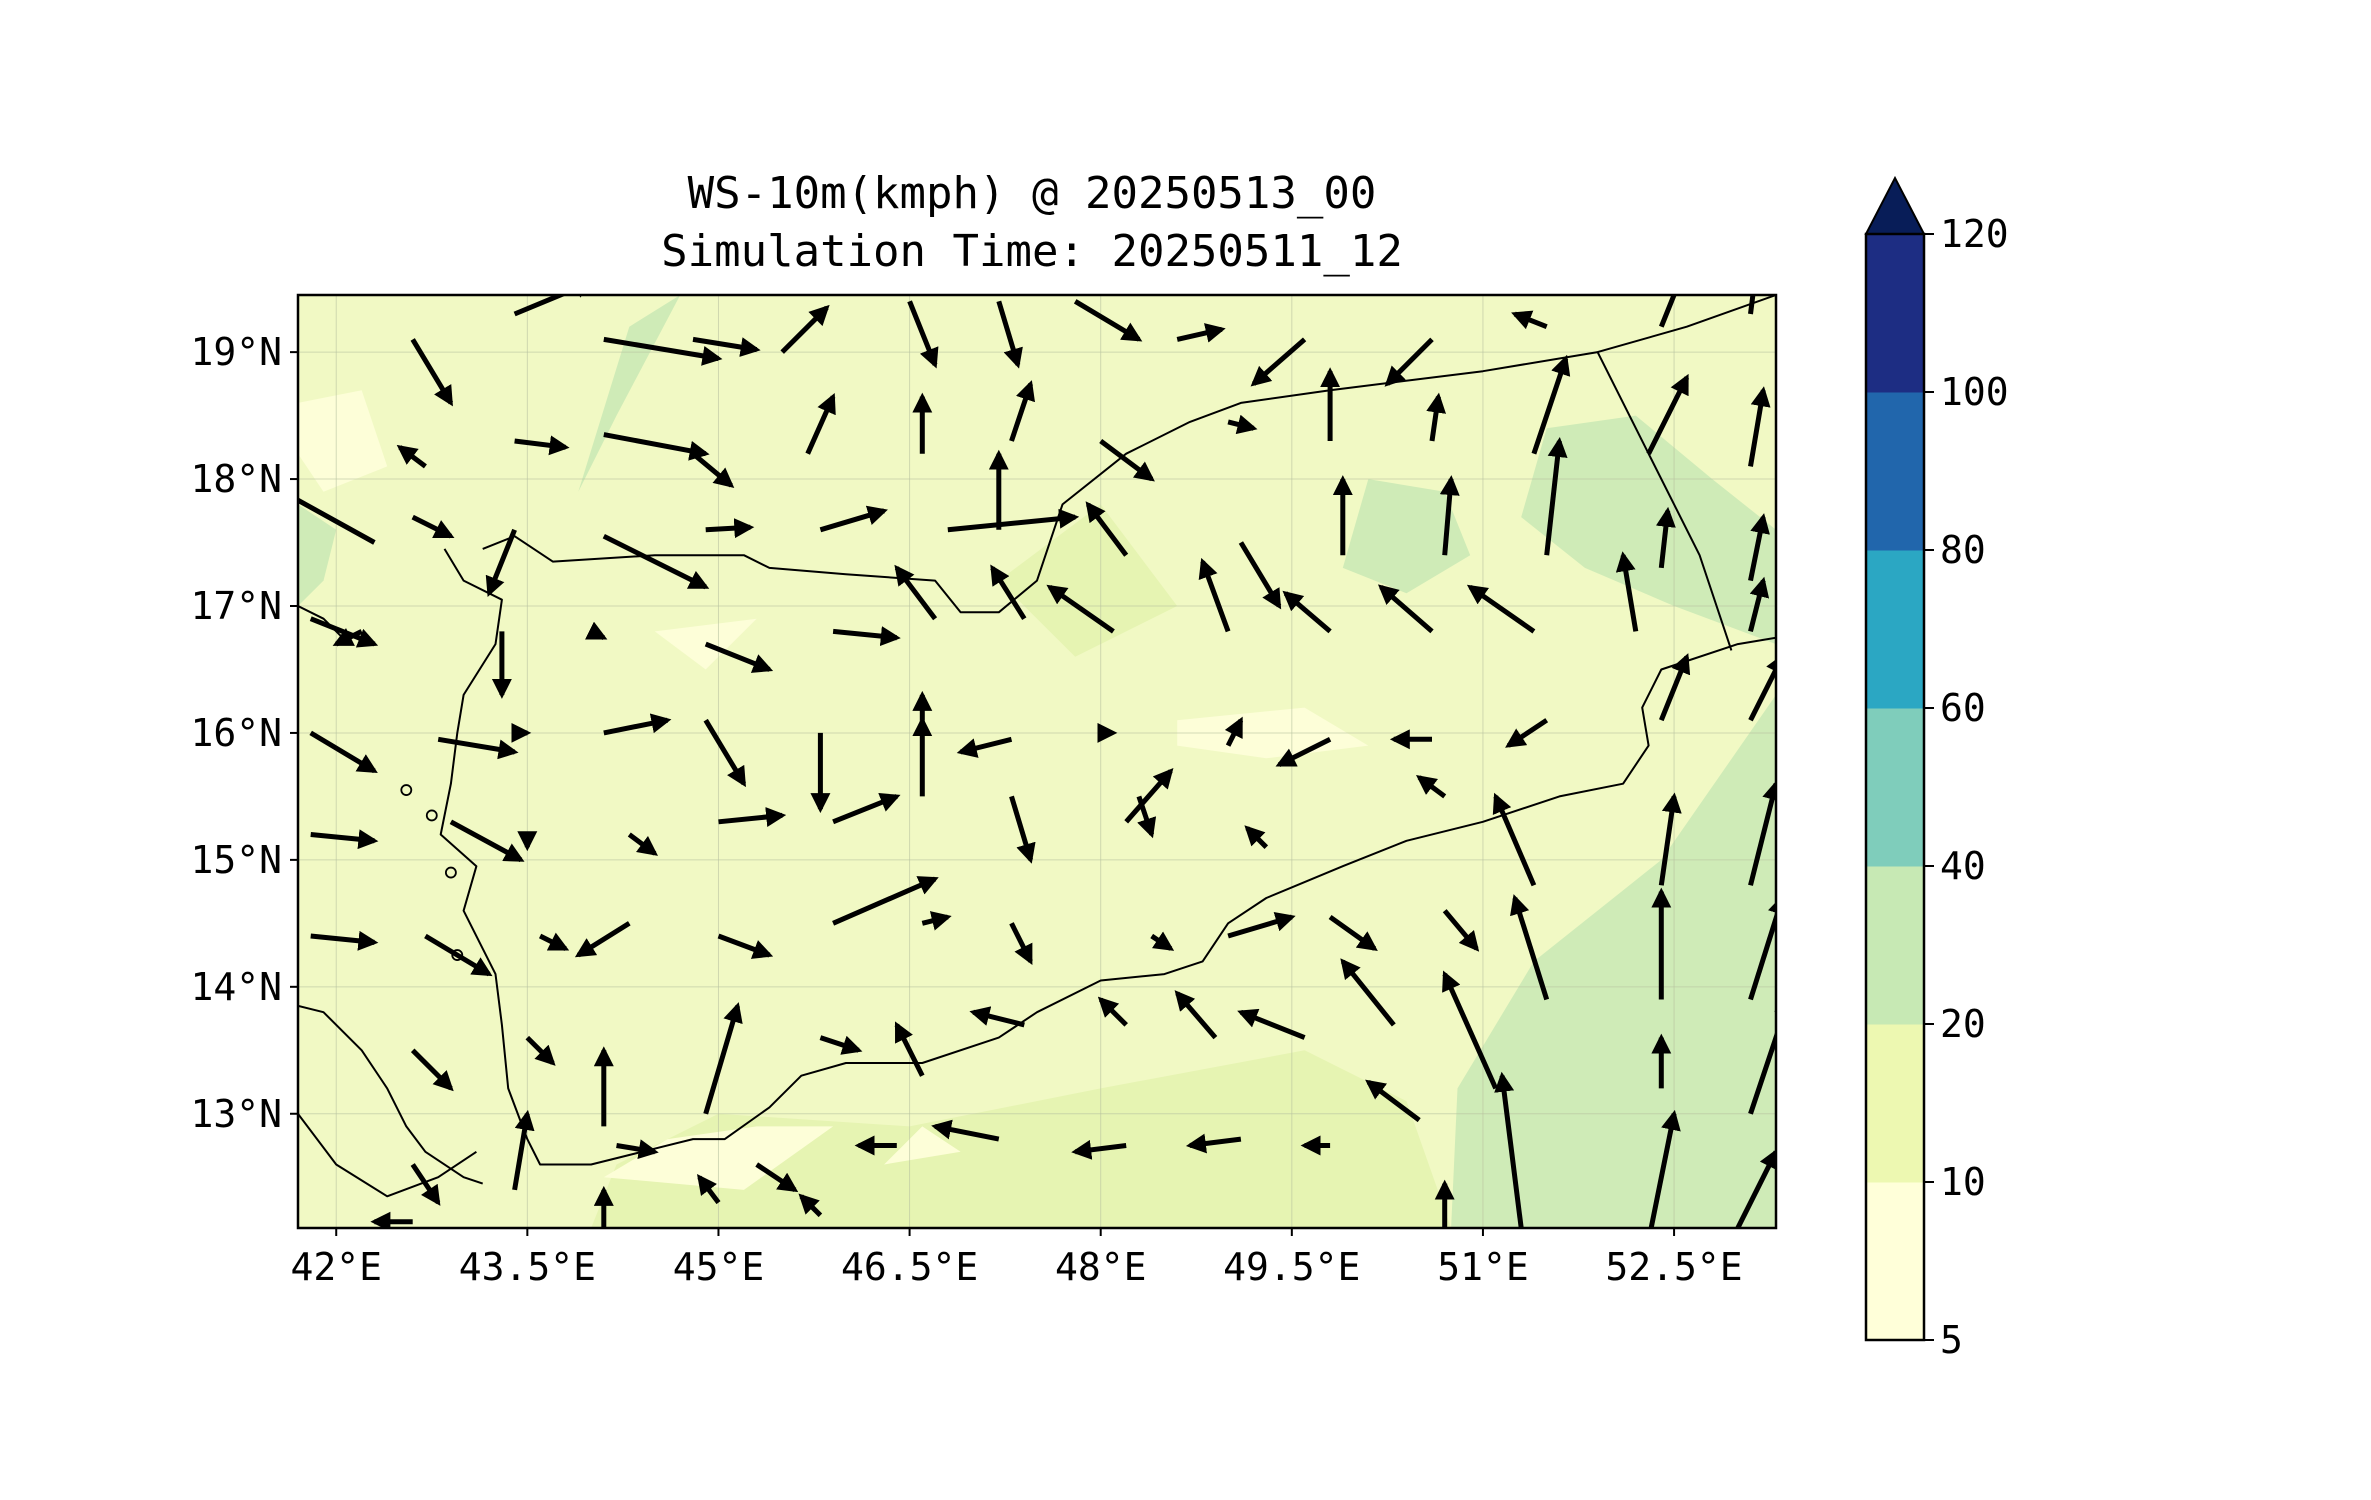 The image size is (2371, 1500). What do you see at coordinates (1016, 1258) in the screenshot?
I see `longitude-axis: 42°E 43.5°E 45°E 46.5°E 48°E 49.5°E 51°E 52.5°E` at bounding box center [1016, 1258].